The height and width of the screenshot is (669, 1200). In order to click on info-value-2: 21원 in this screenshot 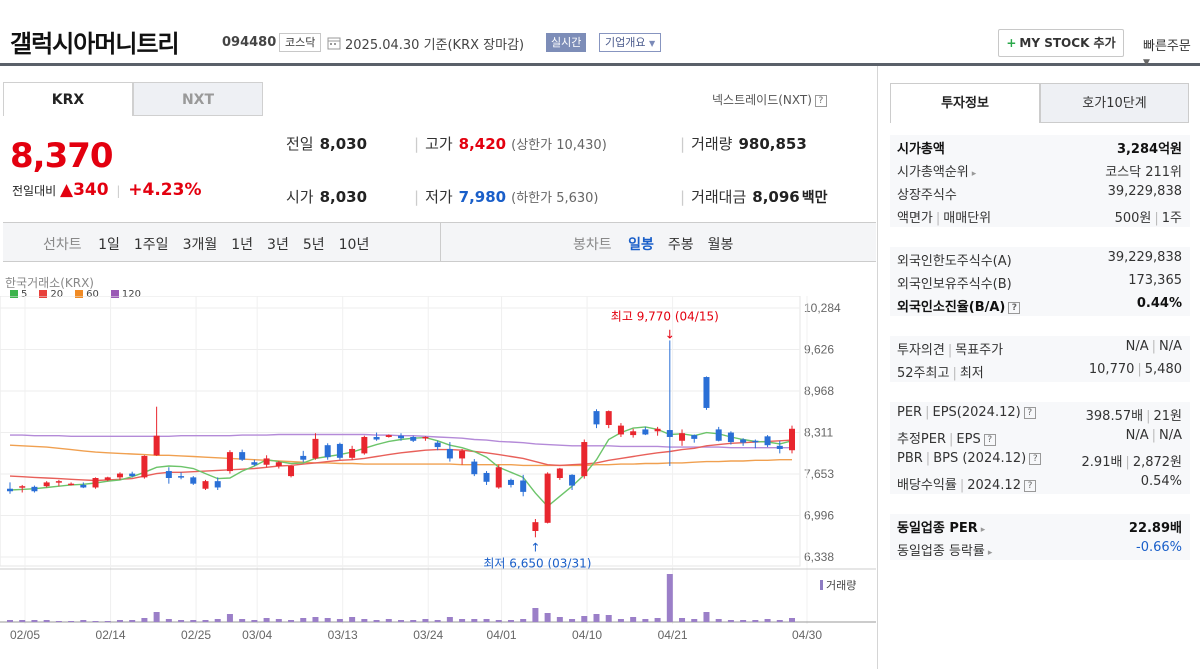, I will do `click(1167, 416)`.